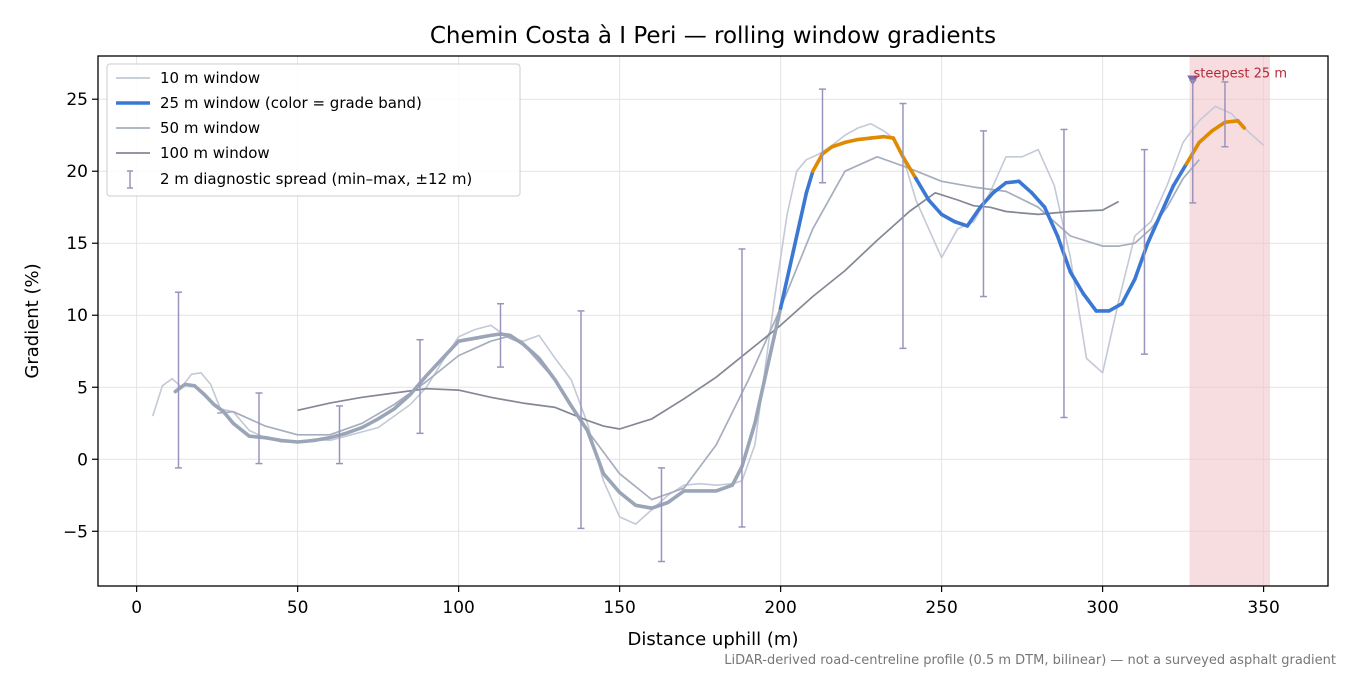  Describe the element at coordinates (136, 608) in the screenshot. I see `x-tick-label: 0` at that location.